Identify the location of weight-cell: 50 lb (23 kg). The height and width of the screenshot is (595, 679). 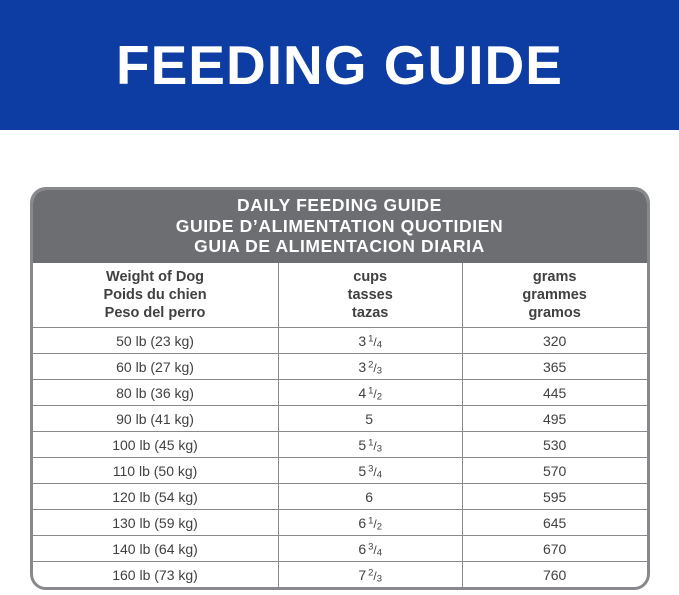
(155, 341).